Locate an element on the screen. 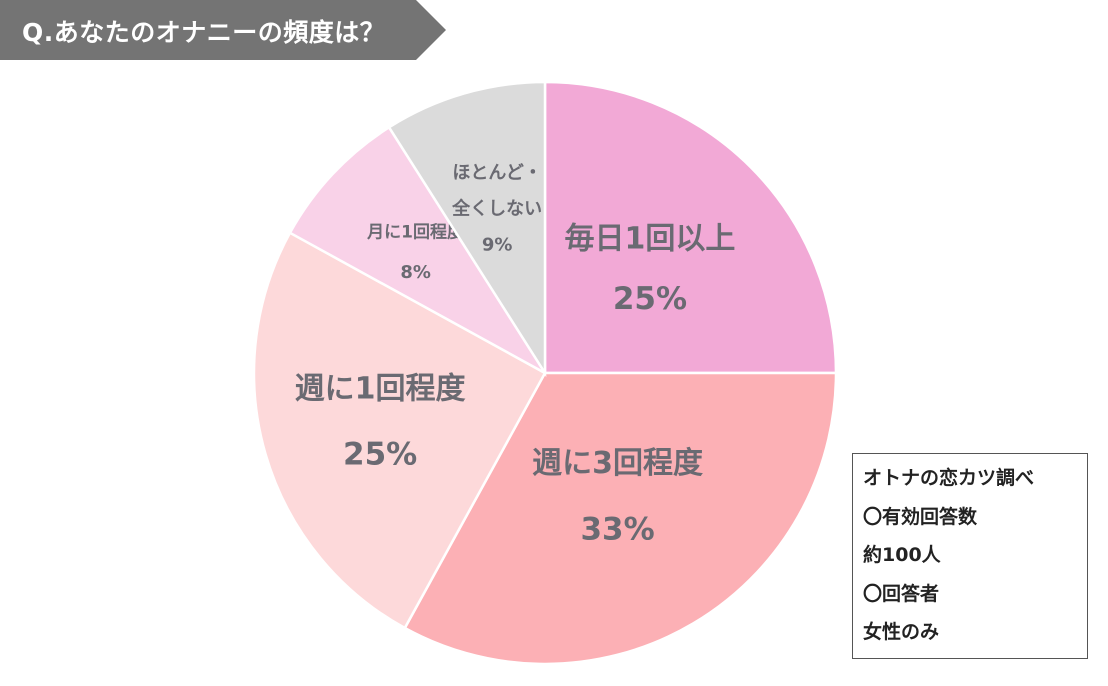 The image size is (1108, 686). survey-info-box: オトナの恋カツ調べ 〇有効回答数 約100人 〇回答者 女性のみ is located at coordinates (970, 556).